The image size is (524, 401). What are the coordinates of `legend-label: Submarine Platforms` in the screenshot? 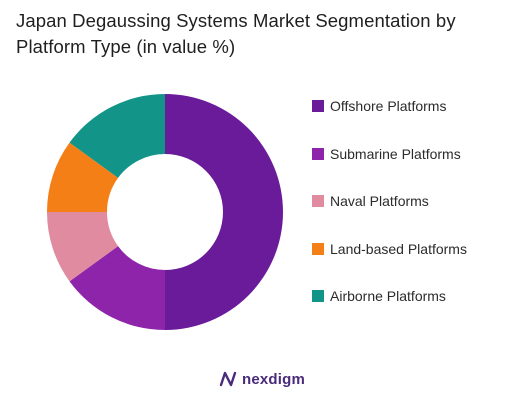 It's located at (395, 153).